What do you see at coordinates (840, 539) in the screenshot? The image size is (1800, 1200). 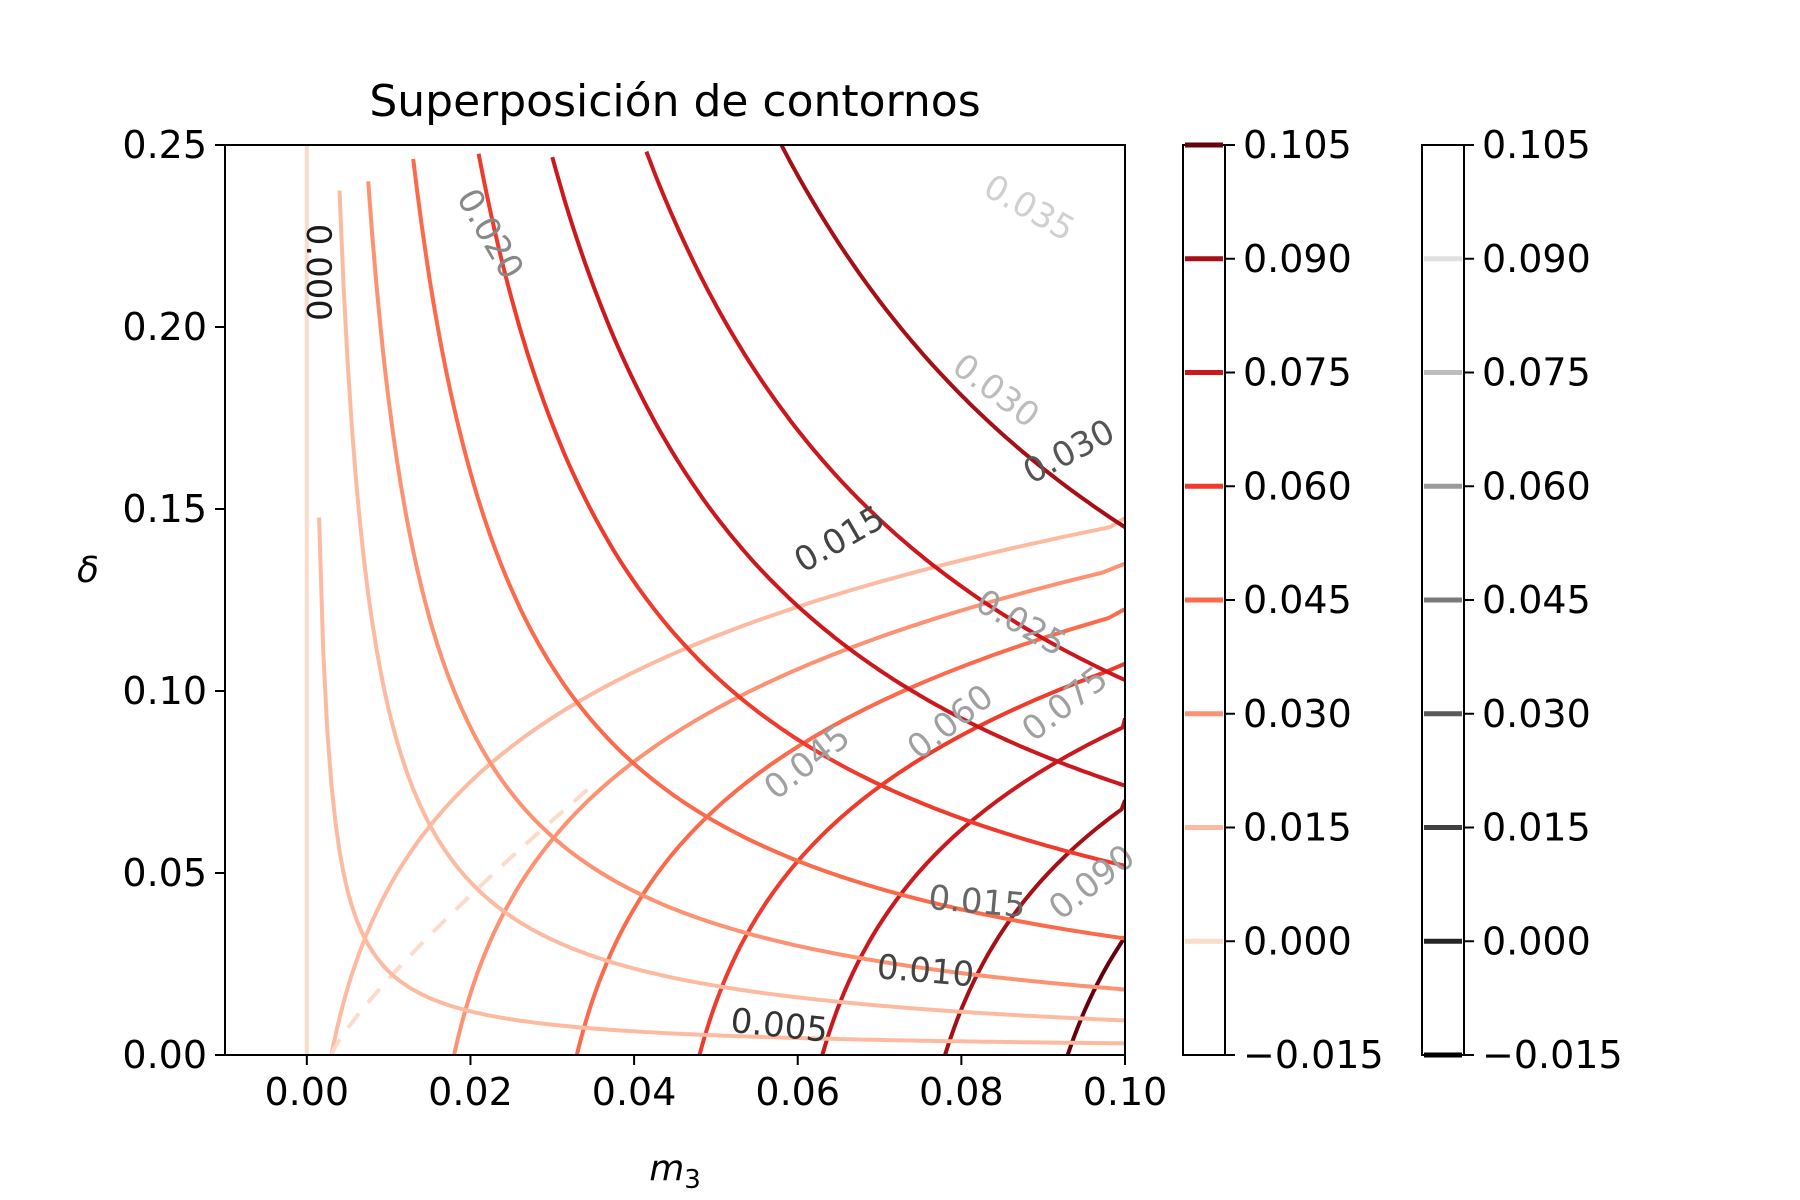 I see `lines-label-3: 0.015` at bounding box center [840, 539].